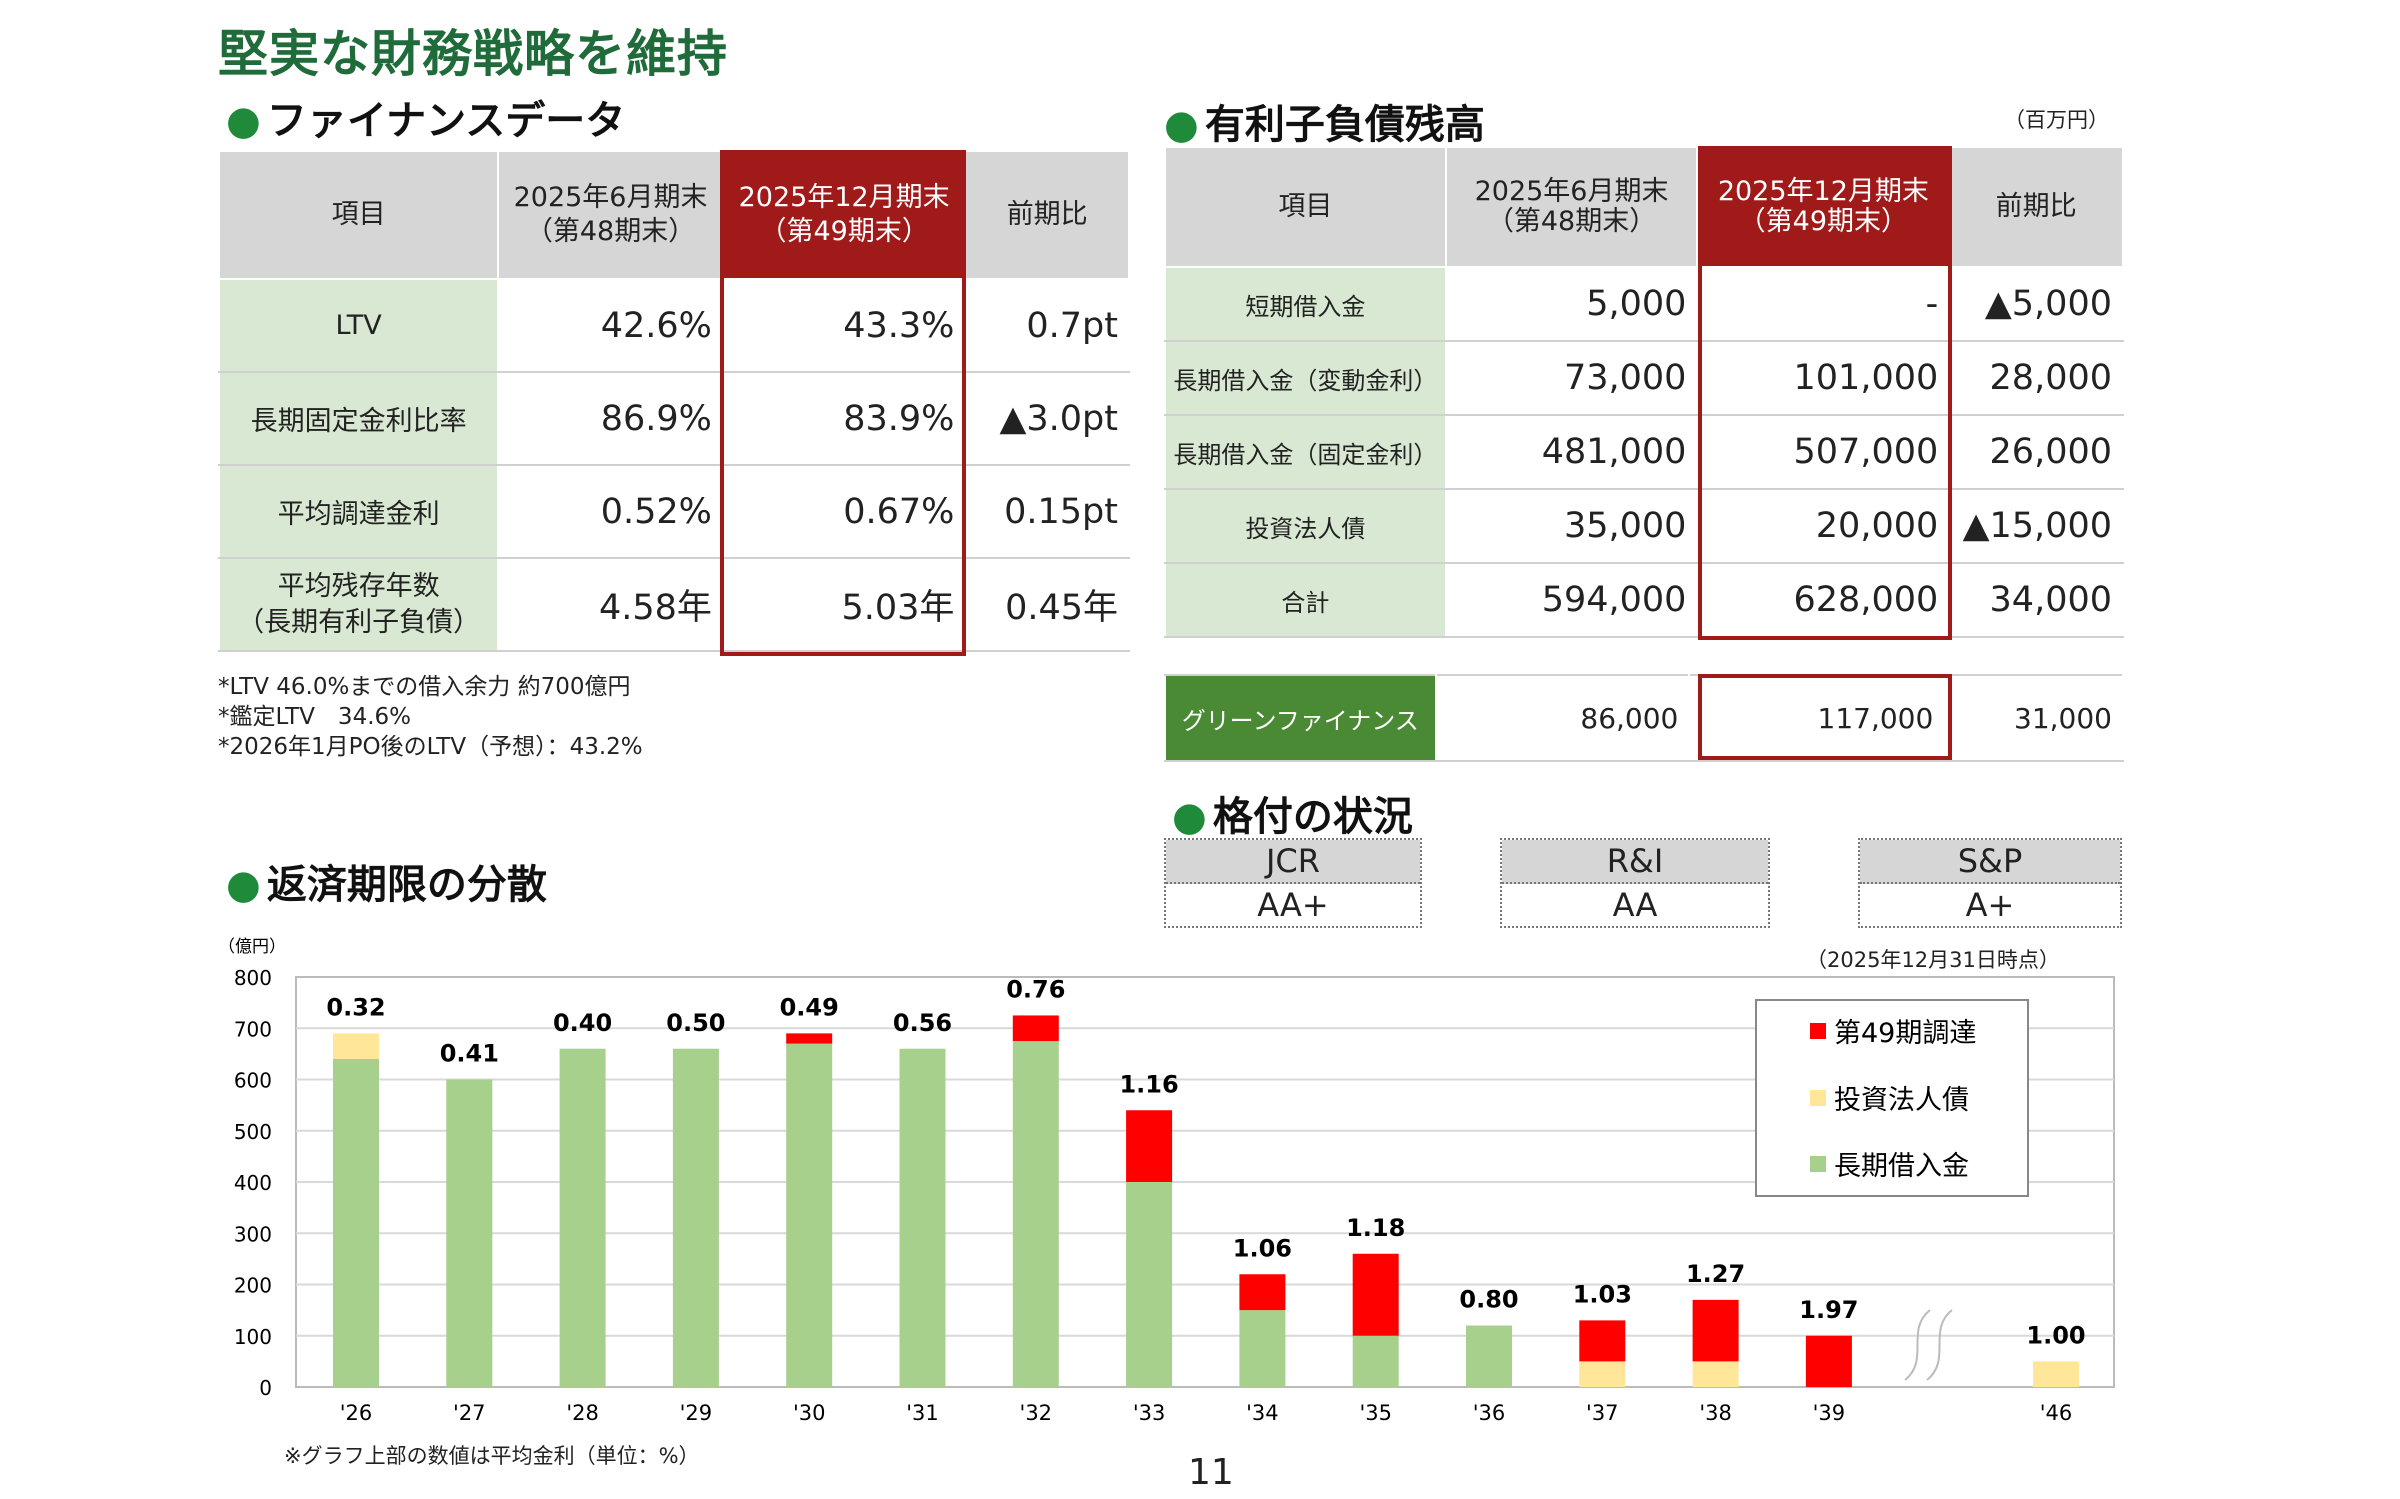  I want to click on rate-label: 1.16, so click(1148, 1084).